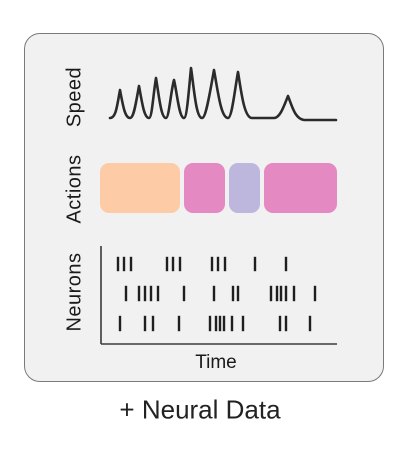 This screenshot has height=451, width=401. I want to click on time-axis-label: Time, so click(216, 362).